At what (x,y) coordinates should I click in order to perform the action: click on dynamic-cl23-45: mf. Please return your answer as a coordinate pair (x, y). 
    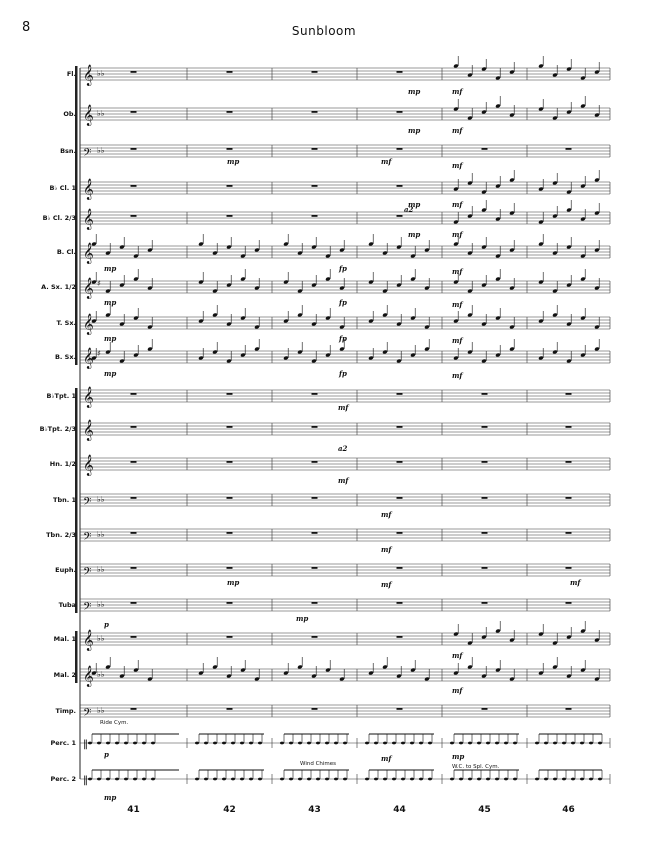
    Looking at the image, I should click on (457, 234).